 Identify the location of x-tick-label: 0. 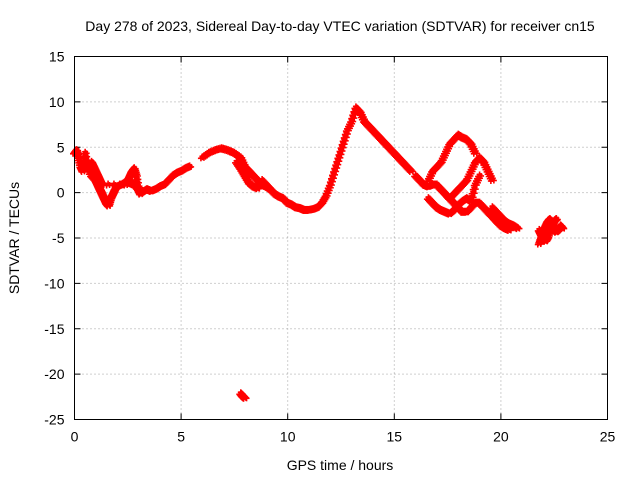
(75, 437).